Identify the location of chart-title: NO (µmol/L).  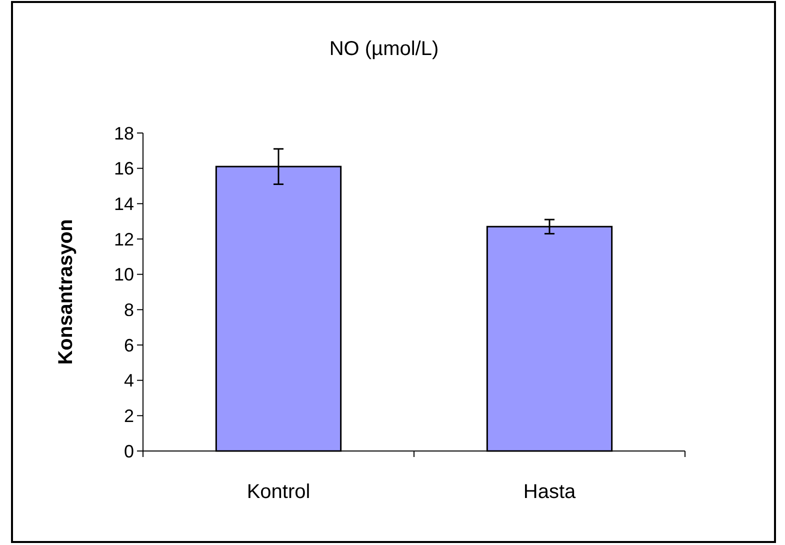
(384, 49).